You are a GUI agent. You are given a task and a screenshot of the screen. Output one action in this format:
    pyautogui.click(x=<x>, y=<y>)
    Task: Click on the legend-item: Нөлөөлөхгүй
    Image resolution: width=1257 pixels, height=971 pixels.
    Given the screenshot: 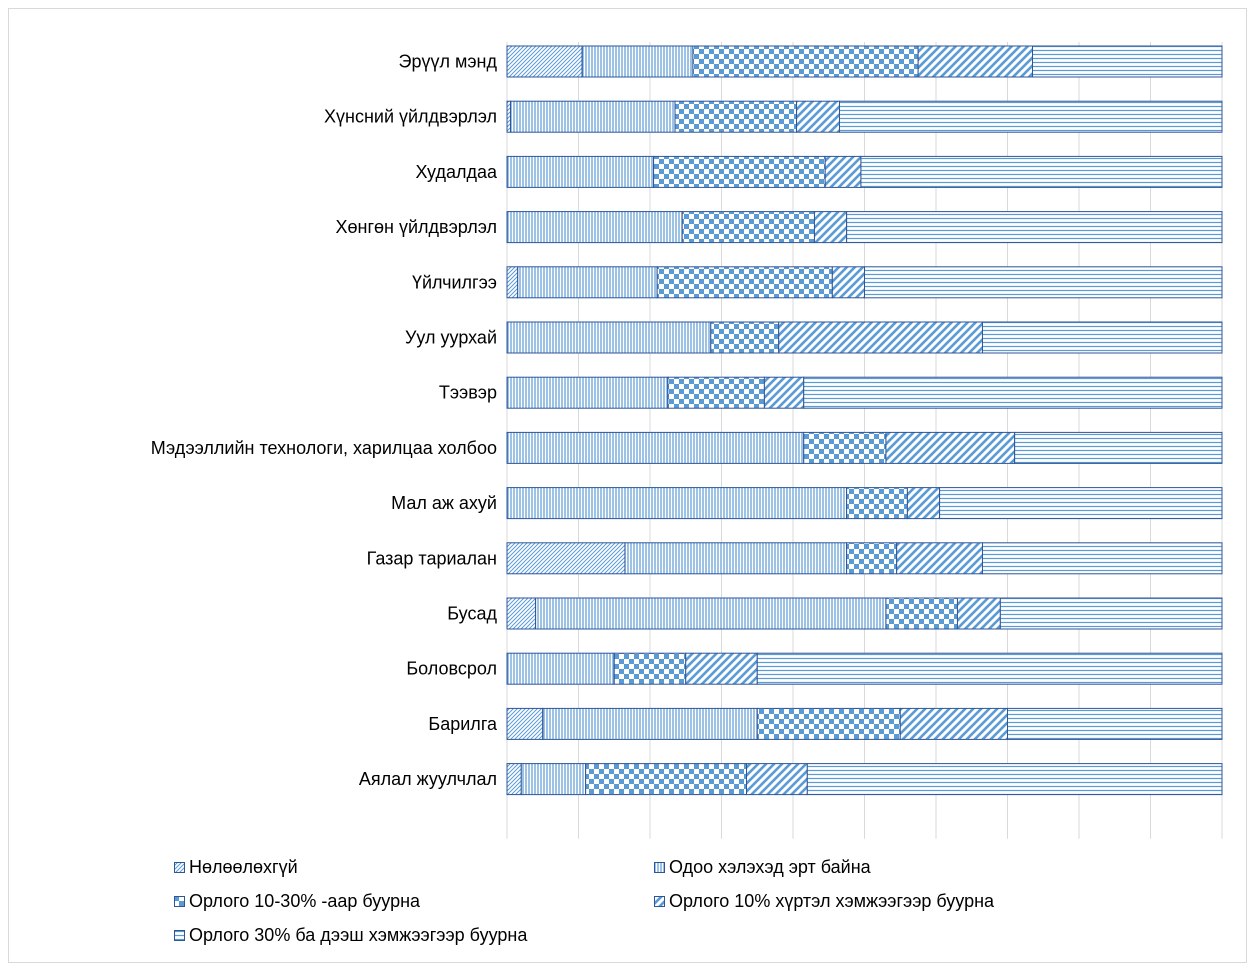 What is the action you would take?
    pyautogui.click(x=236, y=867)
    